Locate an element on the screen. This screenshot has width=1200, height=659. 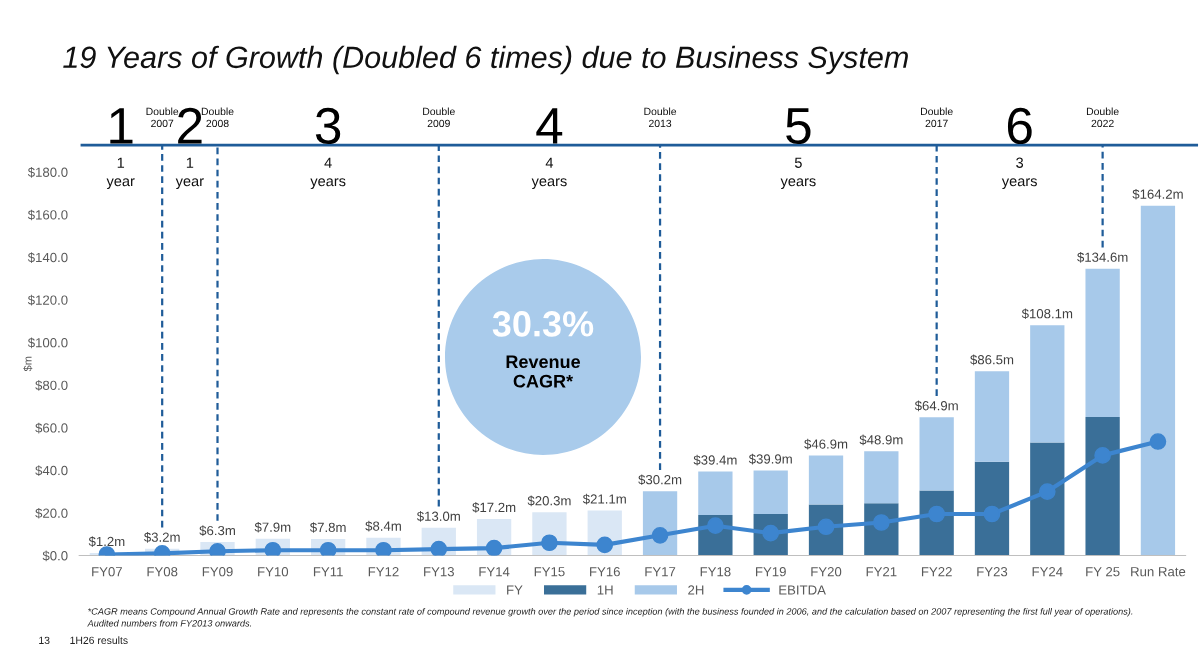
total-label: $8.4m is located at coordinates (383, 526).